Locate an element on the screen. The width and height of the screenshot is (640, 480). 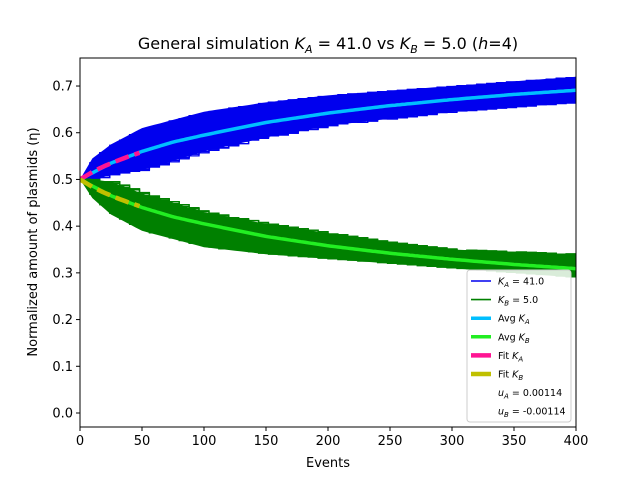
y-tick-label: 0.3 is located at coordinates (62, 273).